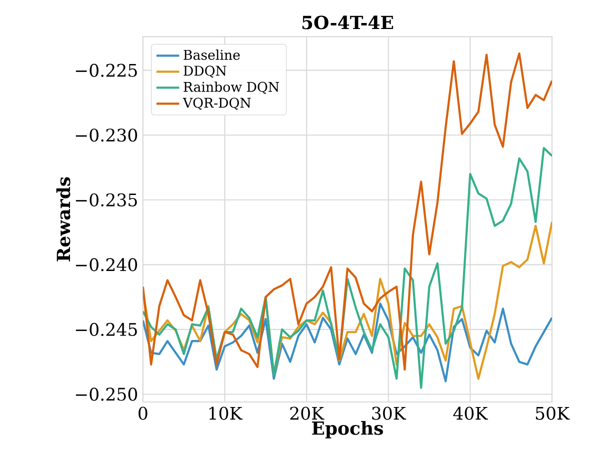 This screenshot has width=598, height=460. I want to click on x-tick-label: 40K, so click(470, 413).